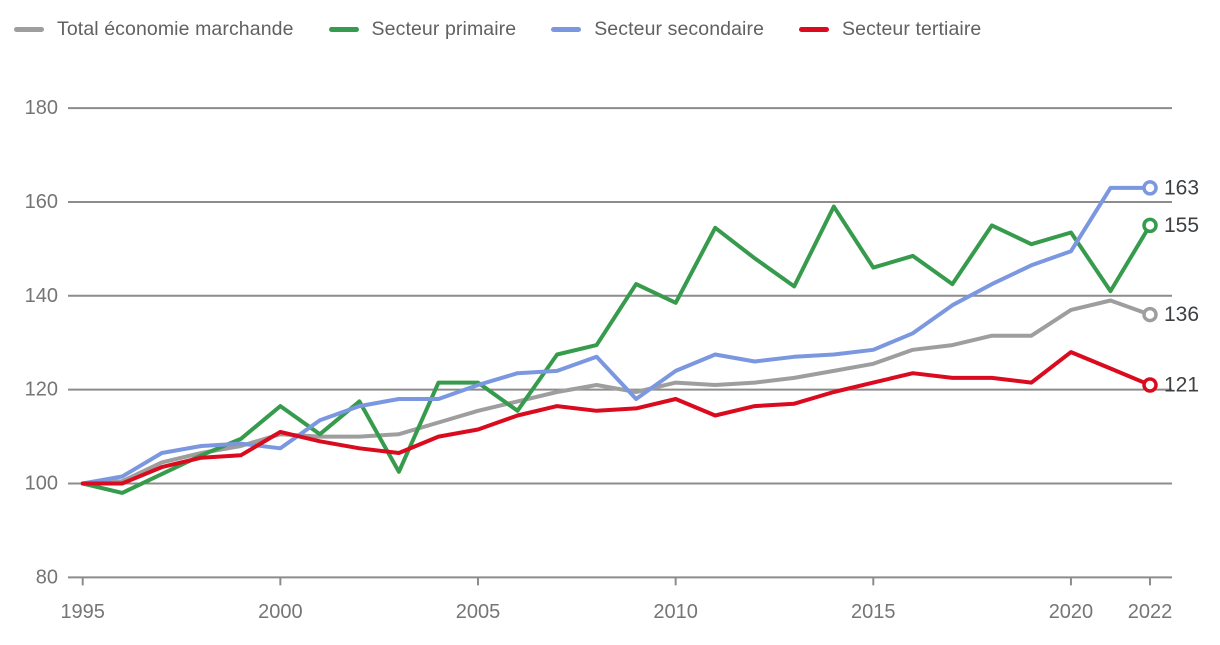 This screenshot has width=1220, height=645. Describe the element at coordinates (675, 612) in the screenshot. I see `x-tick-label-2010: 2010` at that location.